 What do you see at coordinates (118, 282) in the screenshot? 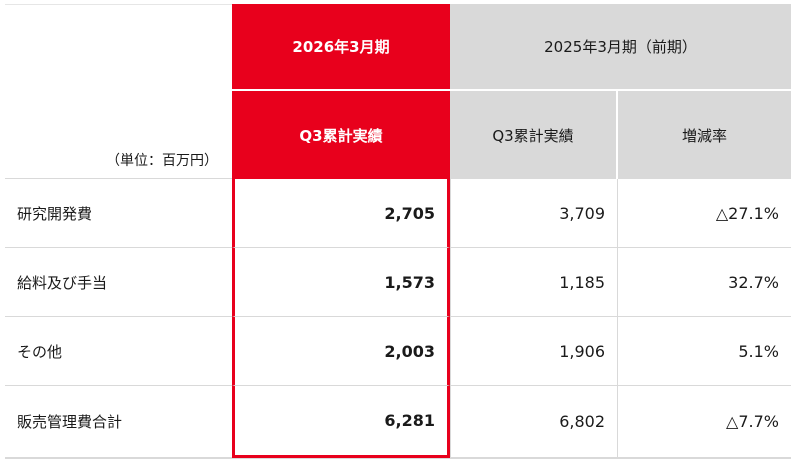
I see `row-label: 給料及び手当` at bounding box center [118, 282].